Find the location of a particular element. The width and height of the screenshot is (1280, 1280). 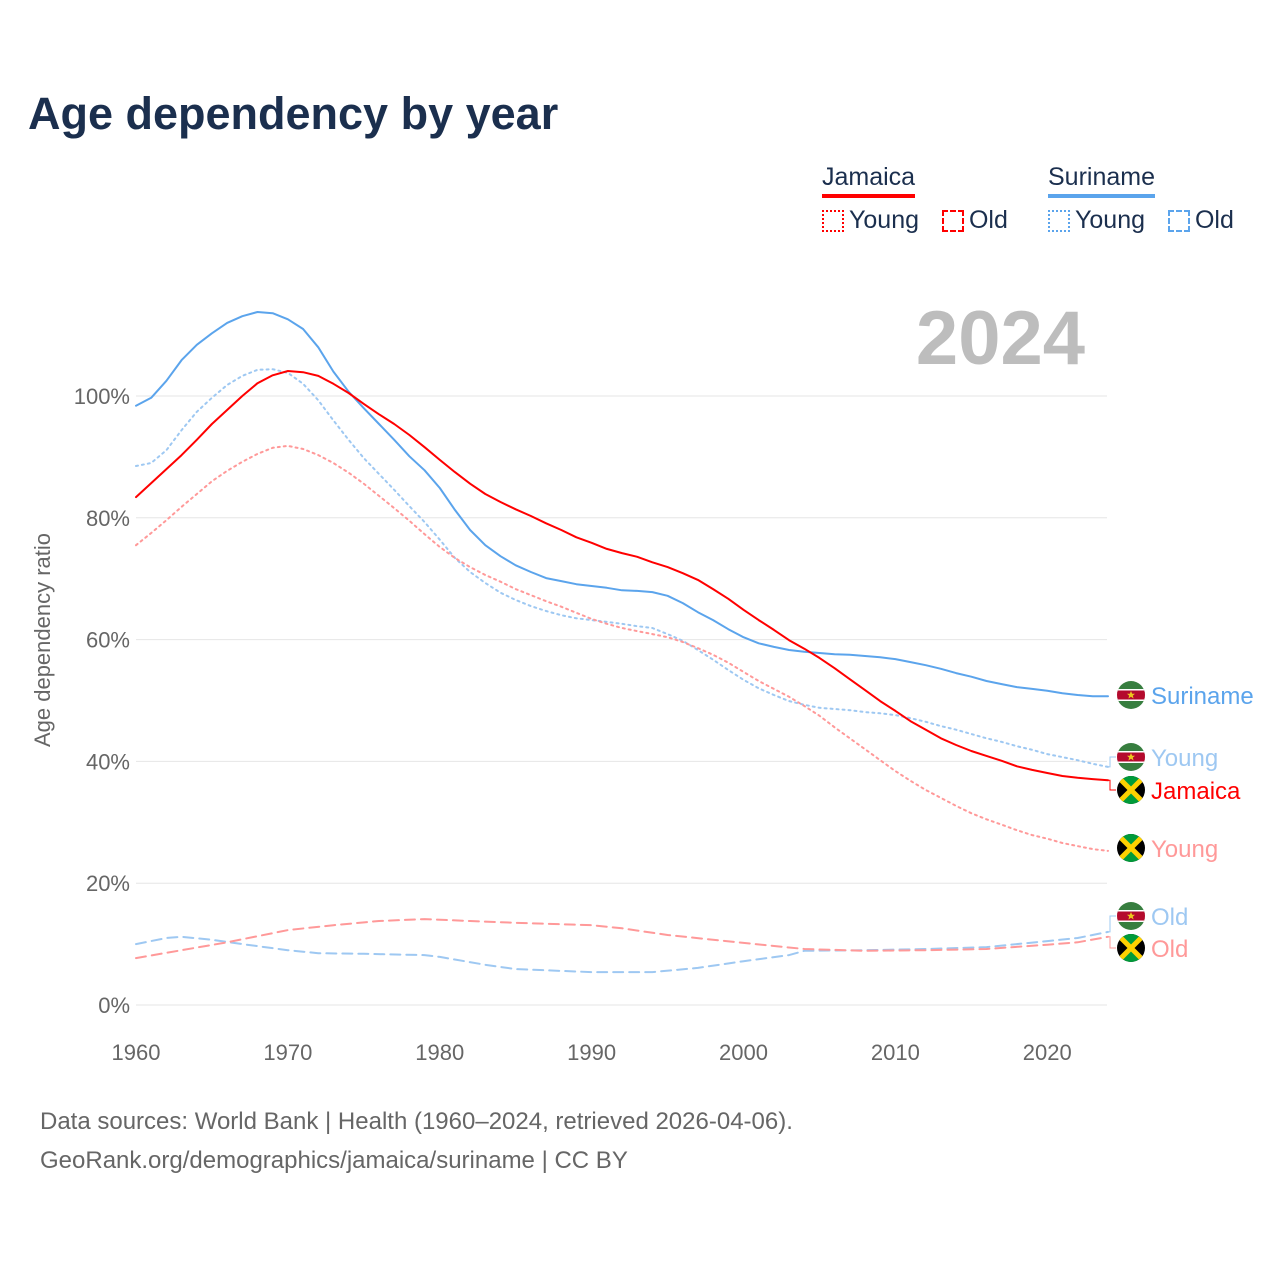

legend-jamaica-label: Jamaica is located at coordinates (869, 180).